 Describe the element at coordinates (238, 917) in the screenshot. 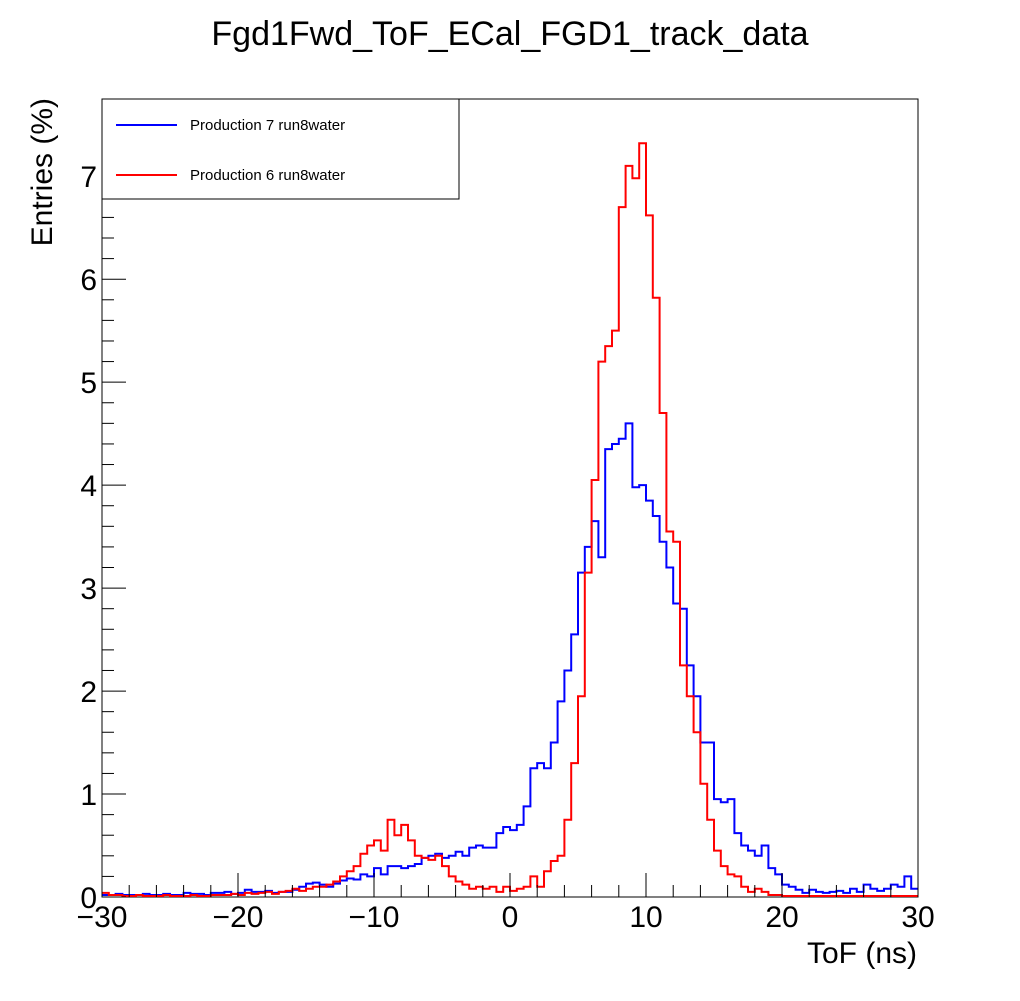

I see `x-tick-label: −20` at that location.